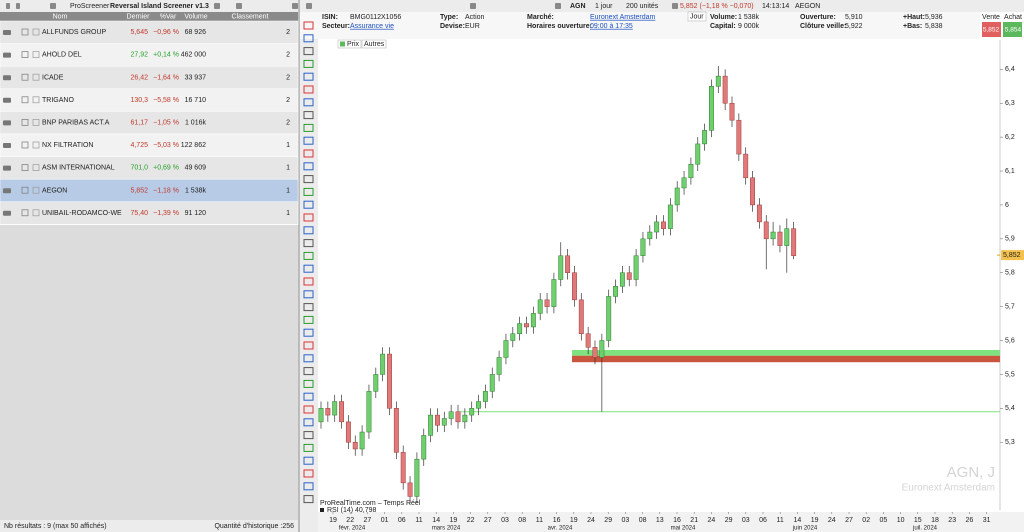 Image resolution: width=1024 pixels, height=532 pixels. Describe the element at coordinates (1013, 30) in the screenshot. I see `buy-price: 5,854` at that location.